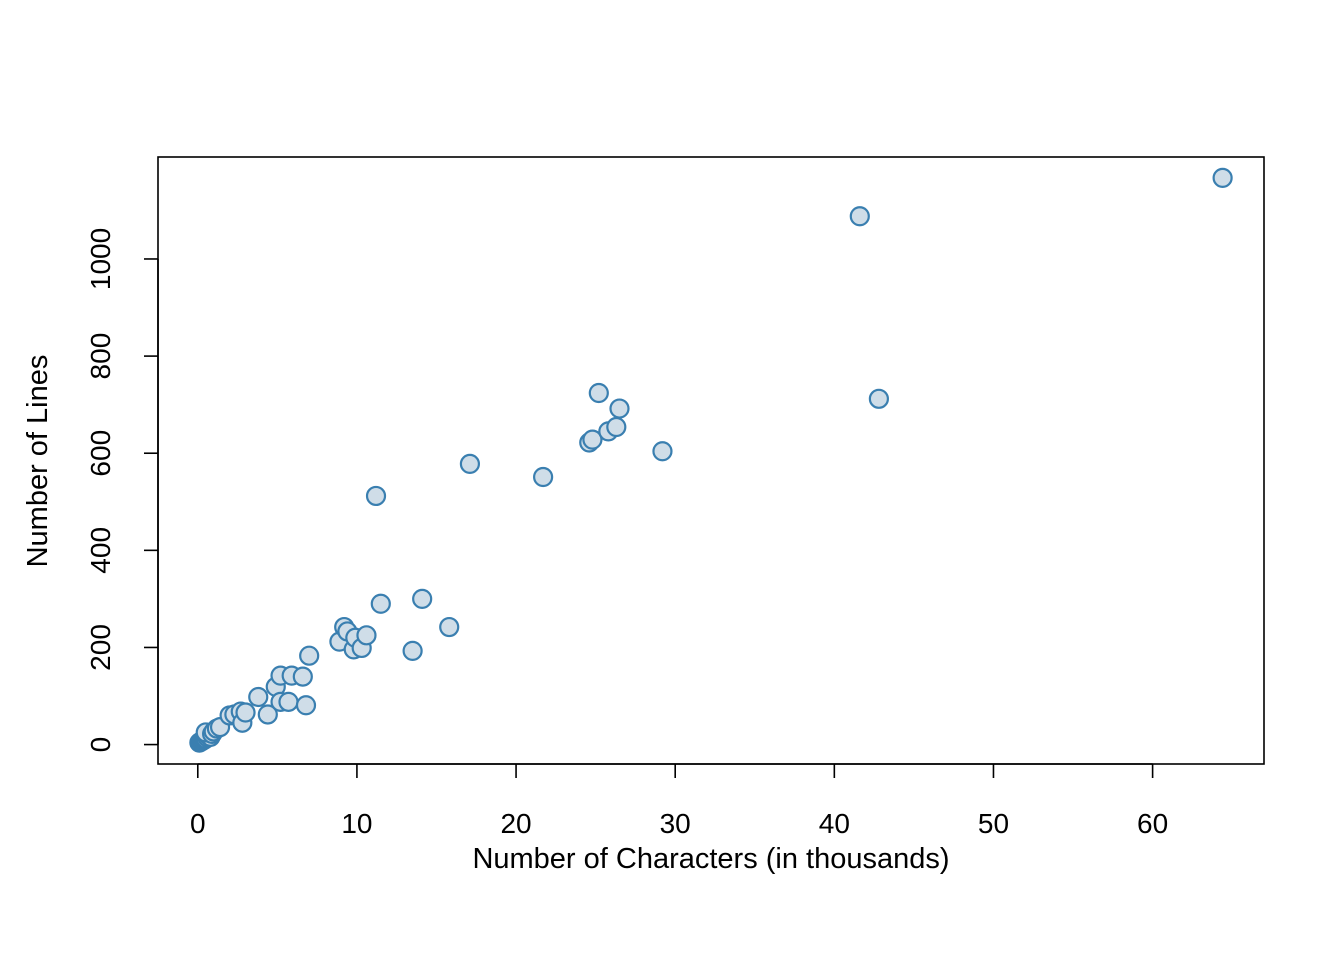 The width and height of the screenshot is (1344, 960). I want to click on y-tick-label: 1000, so click(100, 259).